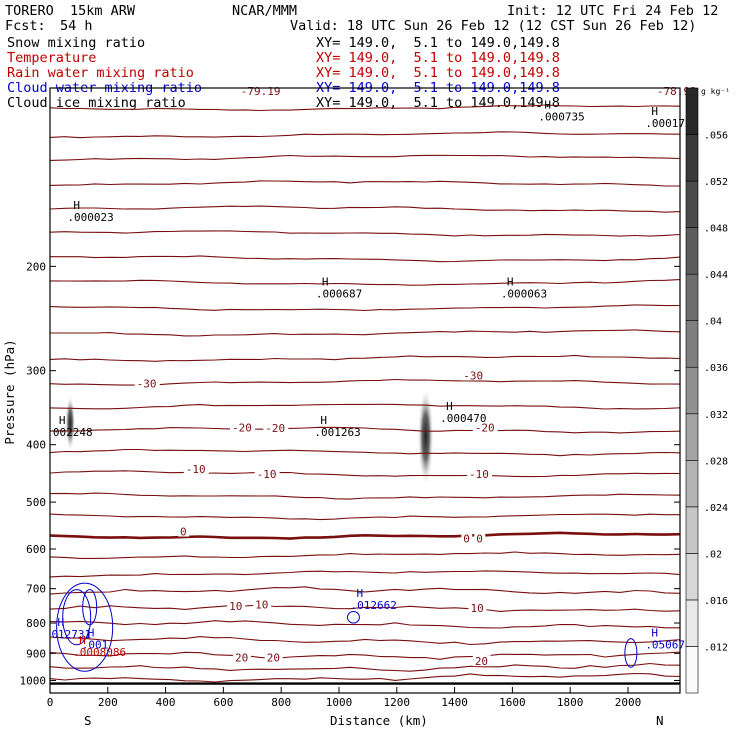 Image resolution: width=740 pixels, height=740 pixels. What do you see at coordinates (628, 702) in the screenshot?
I see `x-tick-label: 2000` at bounding box center [628, 702].